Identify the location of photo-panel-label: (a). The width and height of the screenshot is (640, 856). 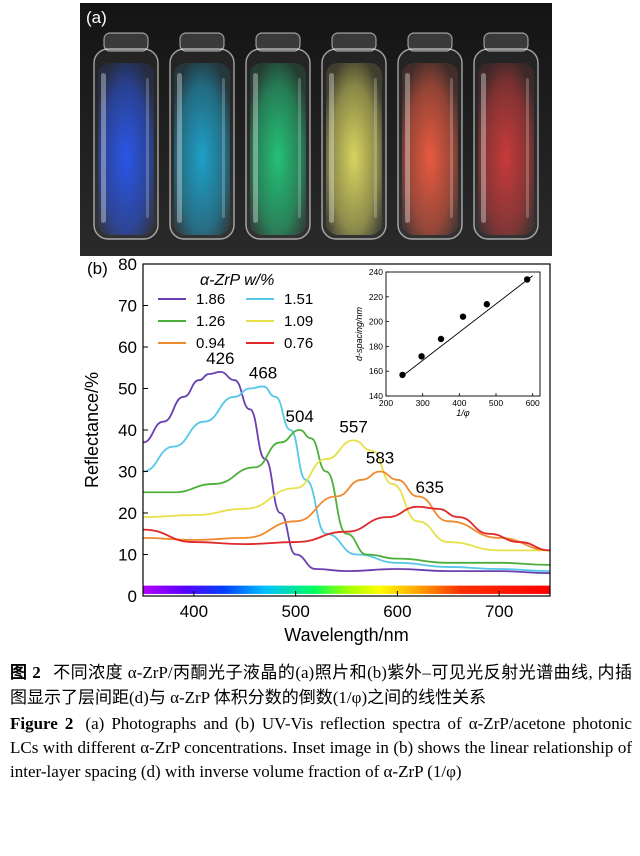
(96, 17).